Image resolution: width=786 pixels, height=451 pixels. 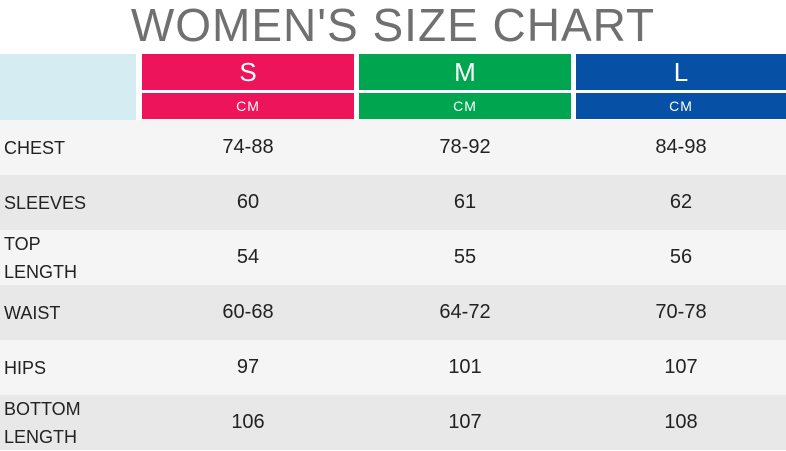 What do you see at coordinates (248, 422) in the screenshot?
I see `cell-s: 106` at bounding box center [248, 422].